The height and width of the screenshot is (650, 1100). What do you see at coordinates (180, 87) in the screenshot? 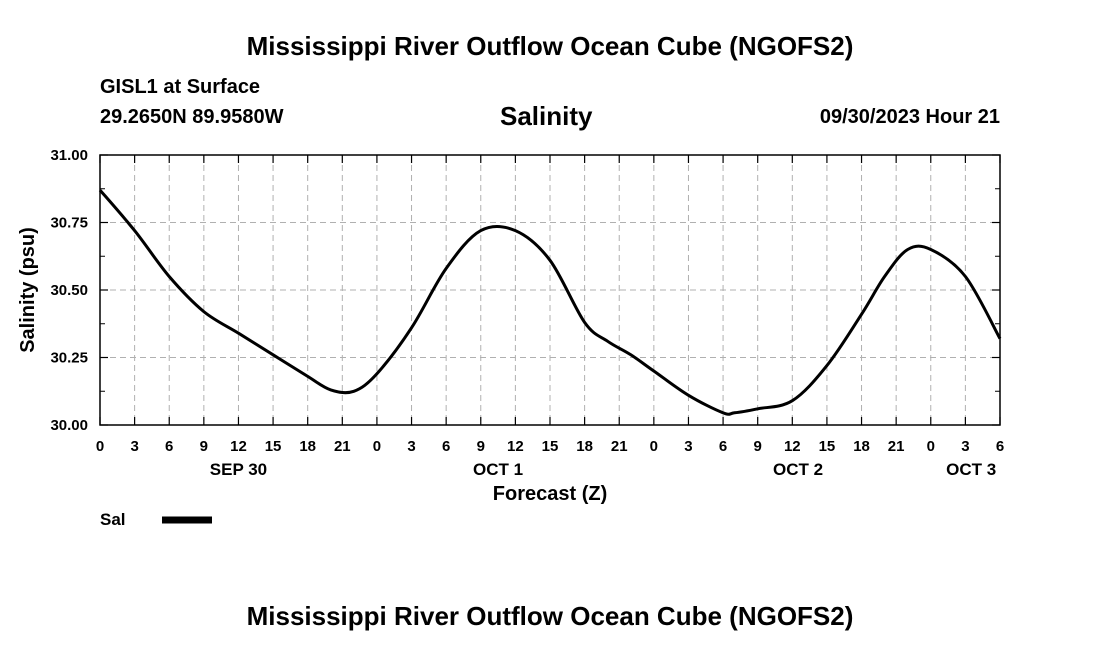
I see `station-label: GISL1 at Surface` at bounding box center [180, 87].